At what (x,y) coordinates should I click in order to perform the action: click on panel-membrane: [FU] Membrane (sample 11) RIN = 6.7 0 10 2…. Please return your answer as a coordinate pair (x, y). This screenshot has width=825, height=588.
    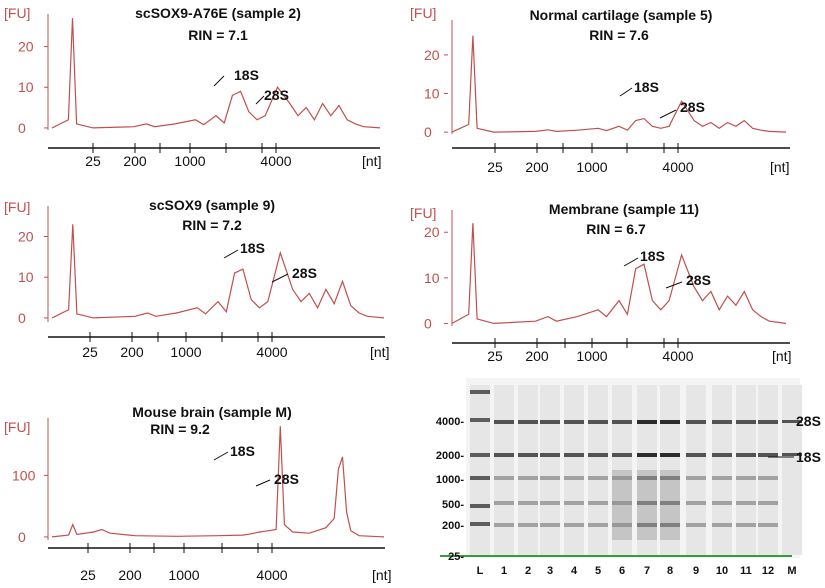
    Looking at the image, I should click on (600, 282).